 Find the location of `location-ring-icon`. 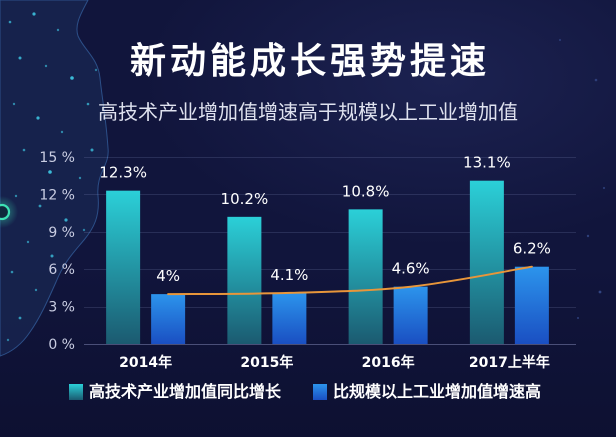

location-ring-icon is located at coordinates (5, 212).